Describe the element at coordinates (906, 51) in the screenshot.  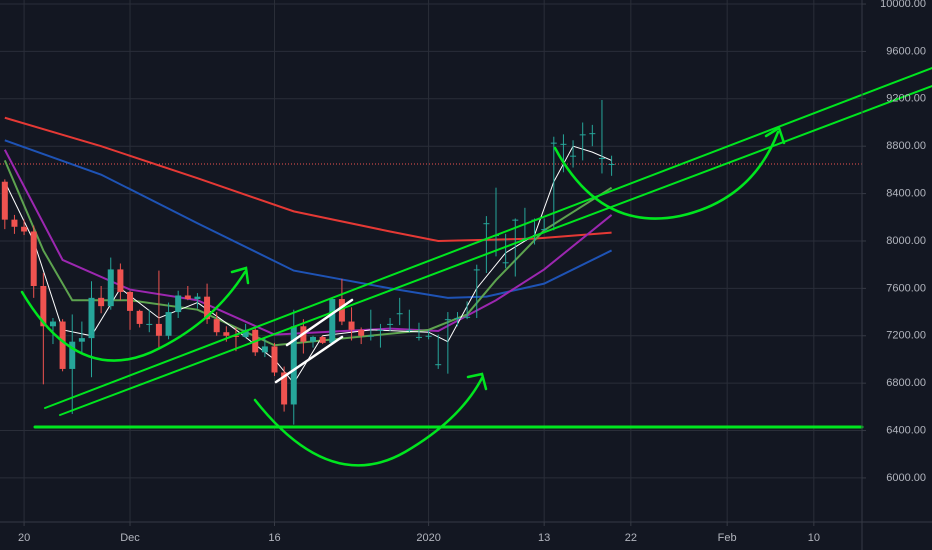
I see `y-tick-label: 9600.00` at that location.